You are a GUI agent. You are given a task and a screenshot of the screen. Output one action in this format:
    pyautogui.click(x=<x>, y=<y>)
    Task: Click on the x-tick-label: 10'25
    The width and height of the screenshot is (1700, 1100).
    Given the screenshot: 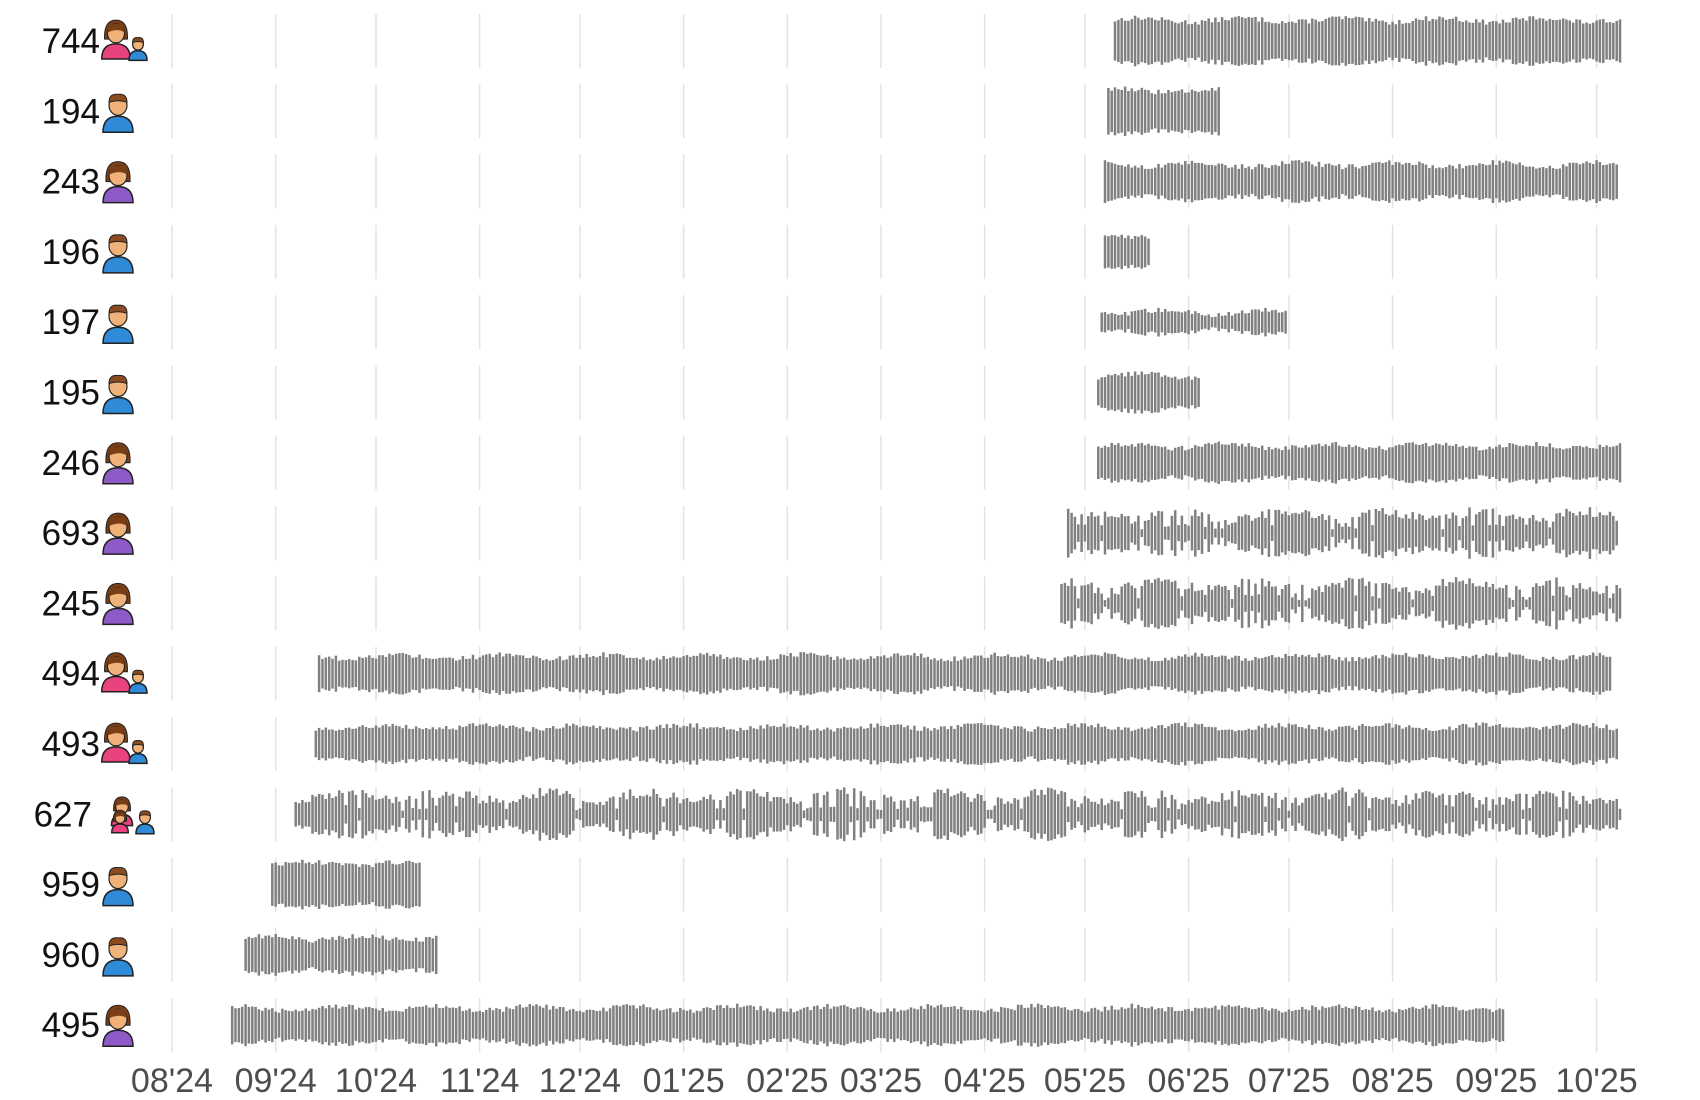 What is the action you would take?
    pyautogui.click(x=1597, y=1081)
    